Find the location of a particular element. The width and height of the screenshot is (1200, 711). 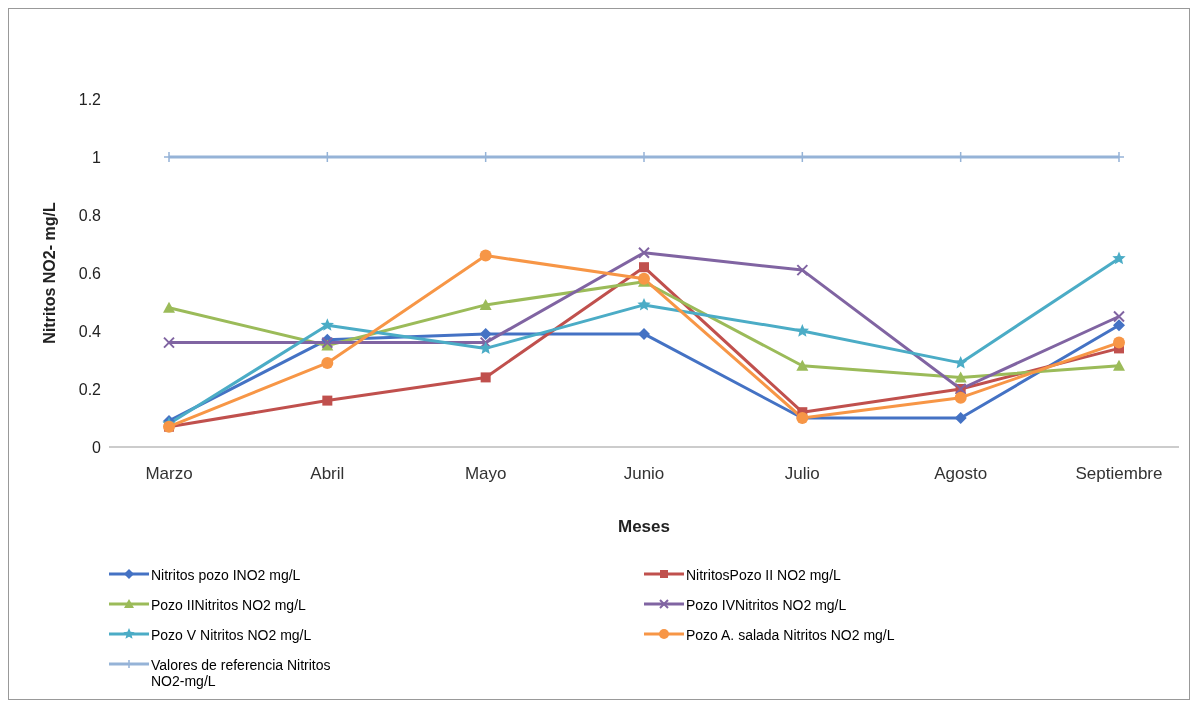

x-tick-label: Marzo is located at coordinates (169, 474).